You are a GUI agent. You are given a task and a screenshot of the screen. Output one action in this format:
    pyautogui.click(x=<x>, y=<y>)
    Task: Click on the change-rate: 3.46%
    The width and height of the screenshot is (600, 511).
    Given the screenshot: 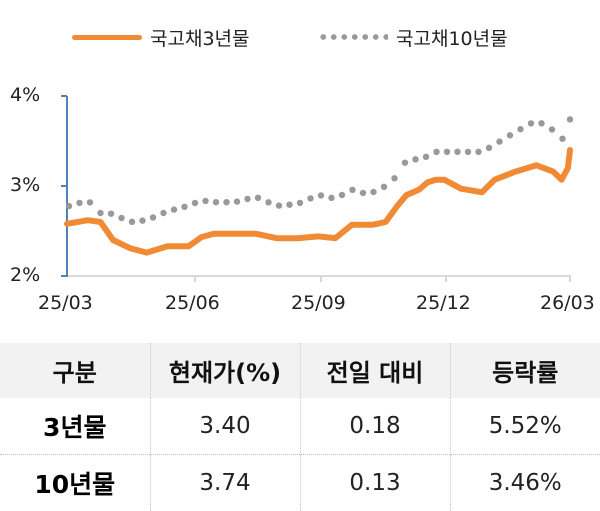 What is the action you would take?
    pyautogui.click(x=525, y=483)
    